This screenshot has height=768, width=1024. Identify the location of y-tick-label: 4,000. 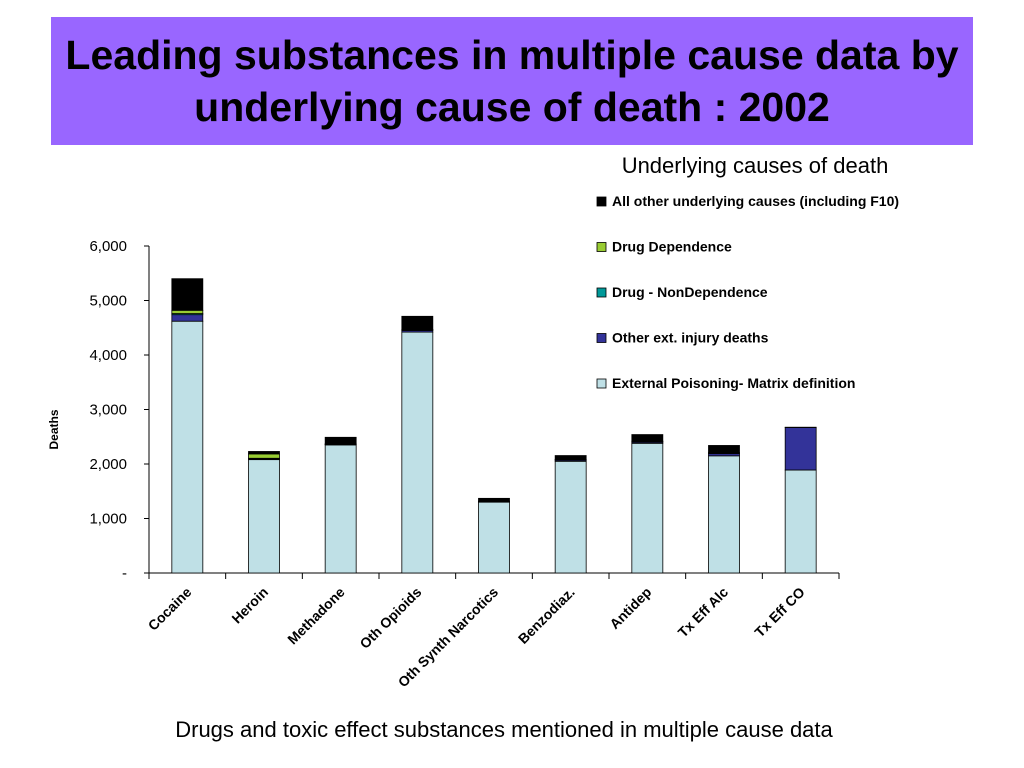
(108, 355).